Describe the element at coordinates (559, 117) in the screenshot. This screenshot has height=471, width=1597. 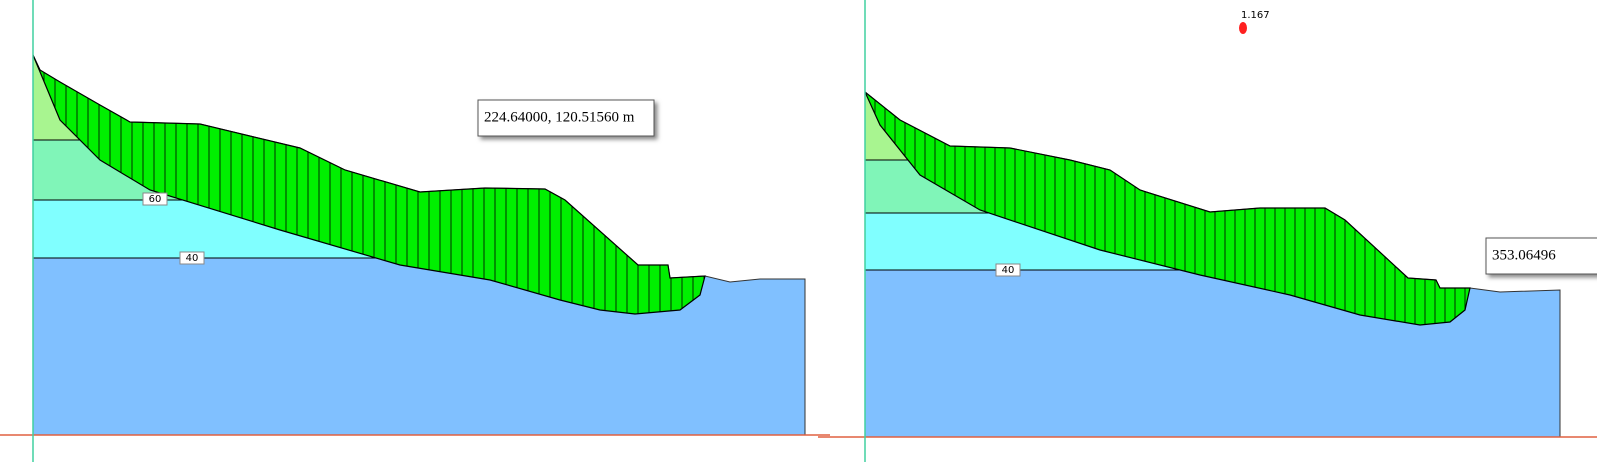
I see `tooltip-text: 224.64000, 120.51560 m` at that location.